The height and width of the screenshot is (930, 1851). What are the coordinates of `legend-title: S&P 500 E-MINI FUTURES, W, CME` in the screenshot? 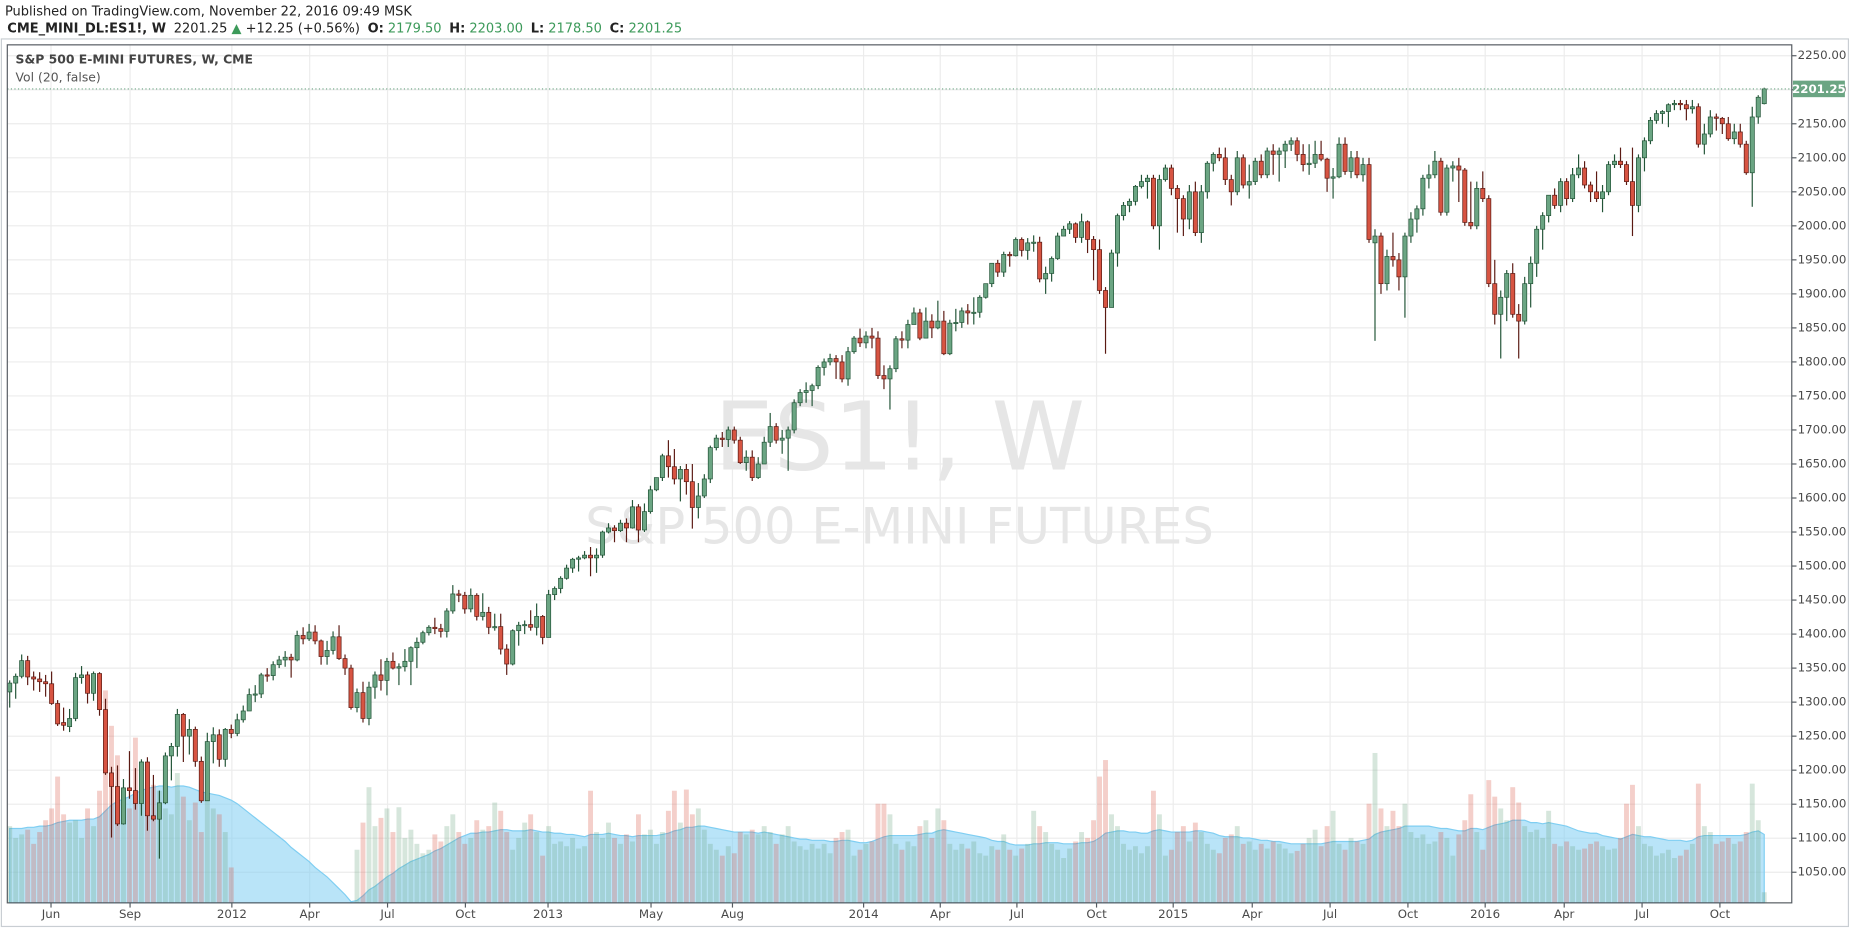 It's located at (134, 59).